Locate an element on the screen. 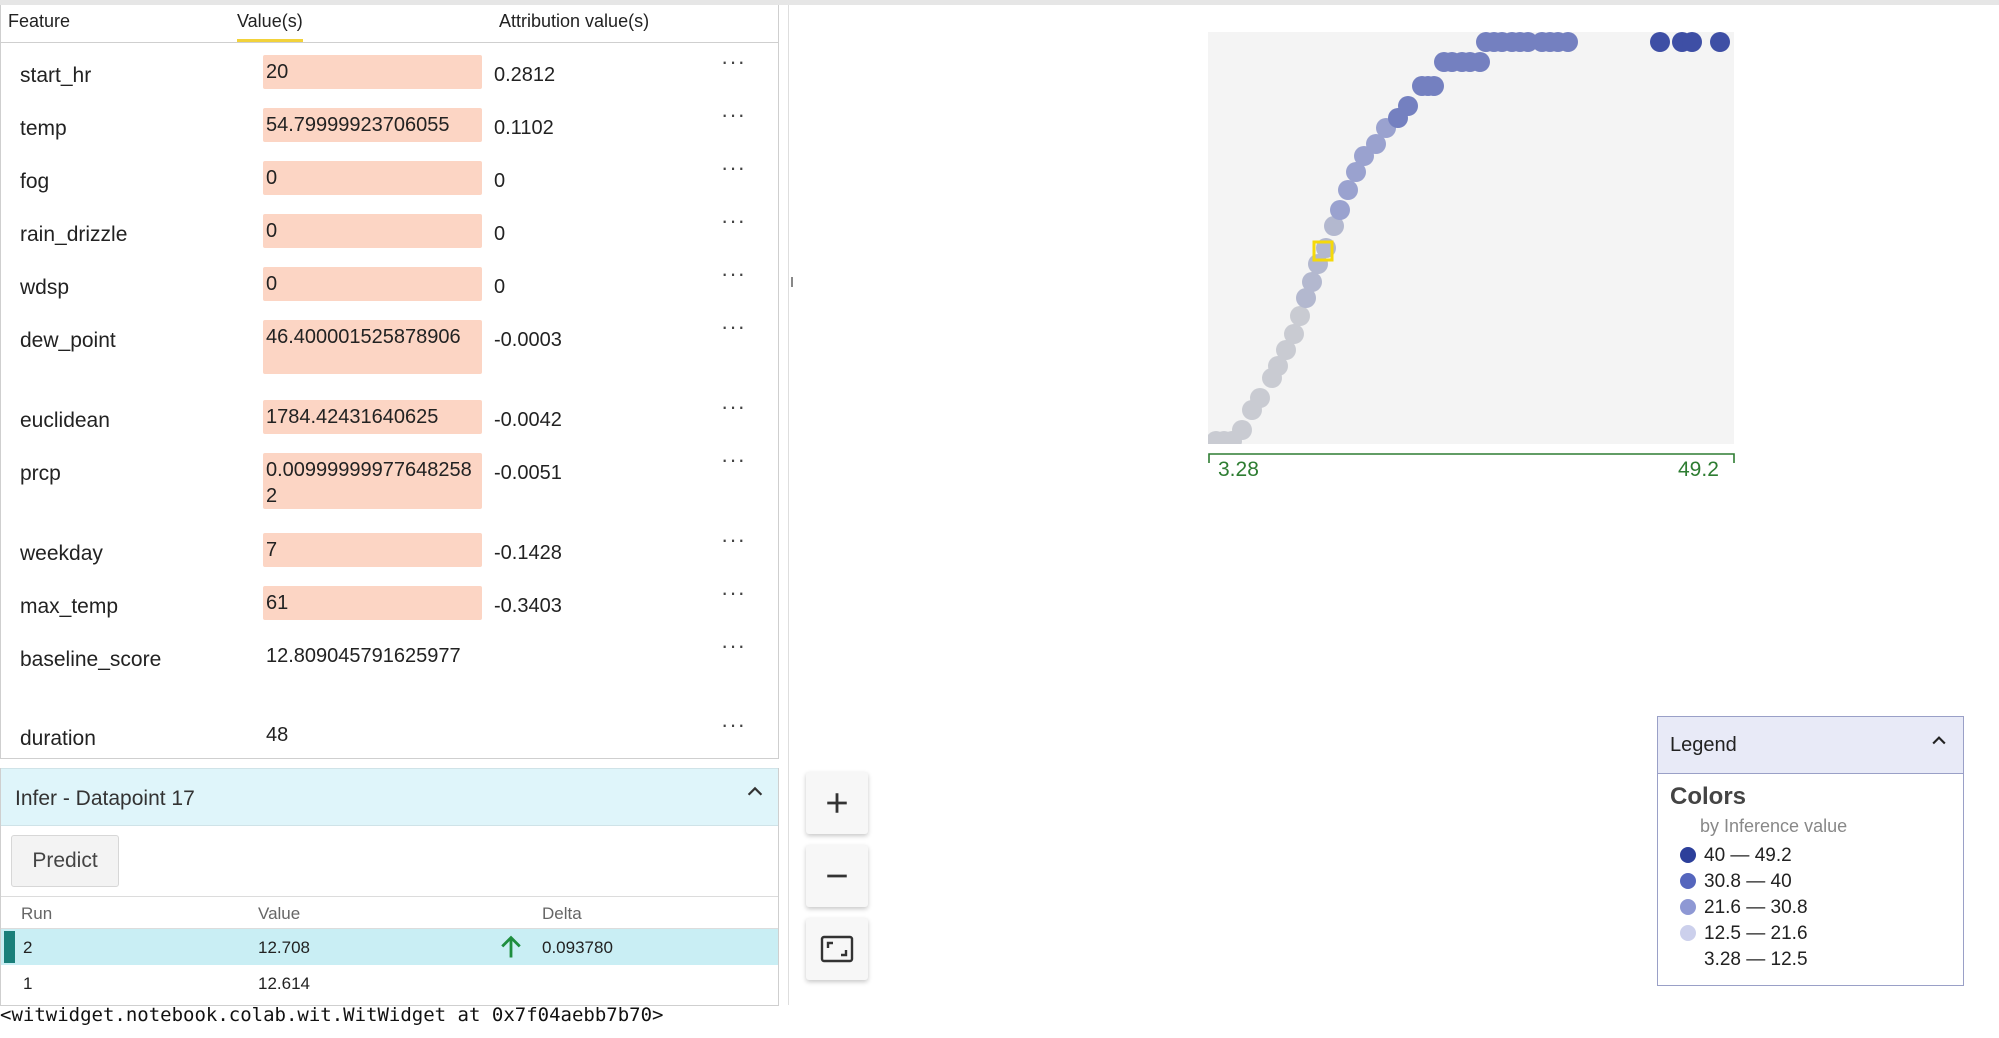  legend-item: 3.28 — 12.5 is located at coordinates (1744, 960).